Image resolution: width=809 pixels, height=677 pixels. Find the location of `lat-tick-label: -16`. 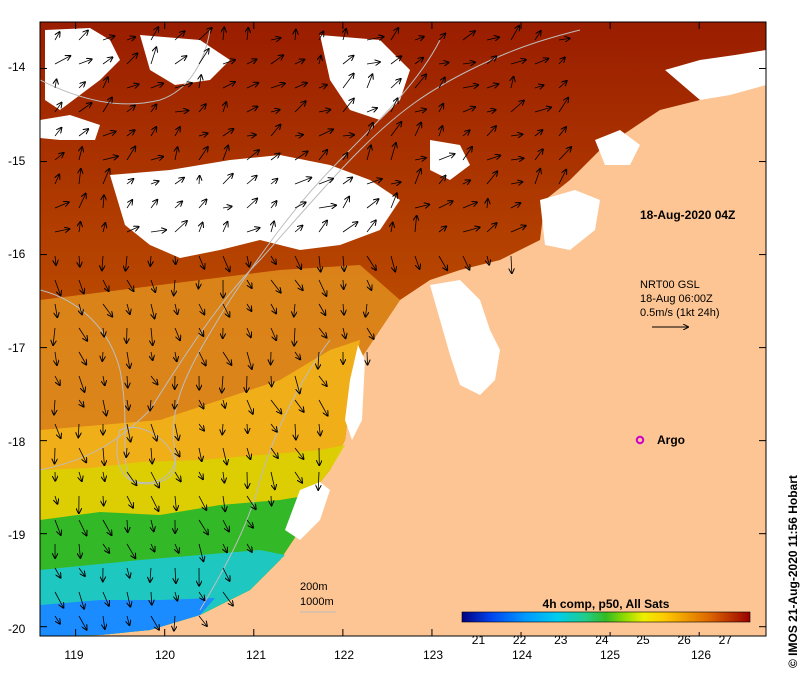

lat-tick-label: -16 is located at coordinates (17, 254).